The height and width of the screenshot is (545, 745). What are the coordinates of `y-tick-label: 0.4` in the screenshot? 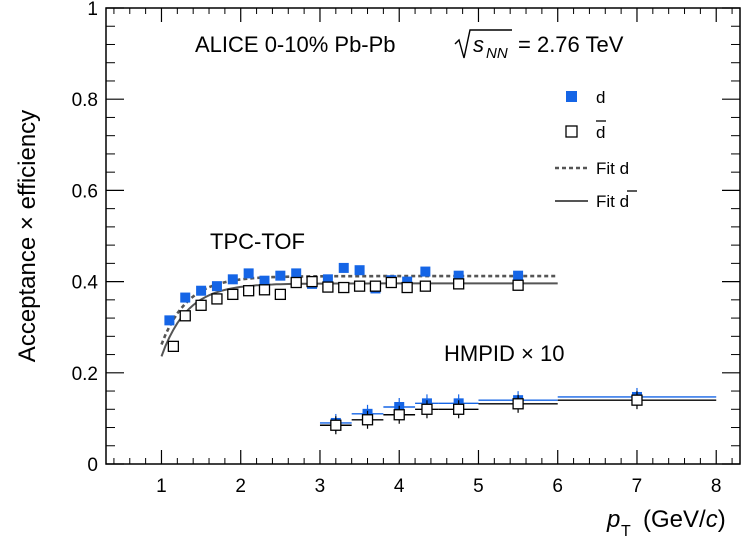 It's located at (85, 283).